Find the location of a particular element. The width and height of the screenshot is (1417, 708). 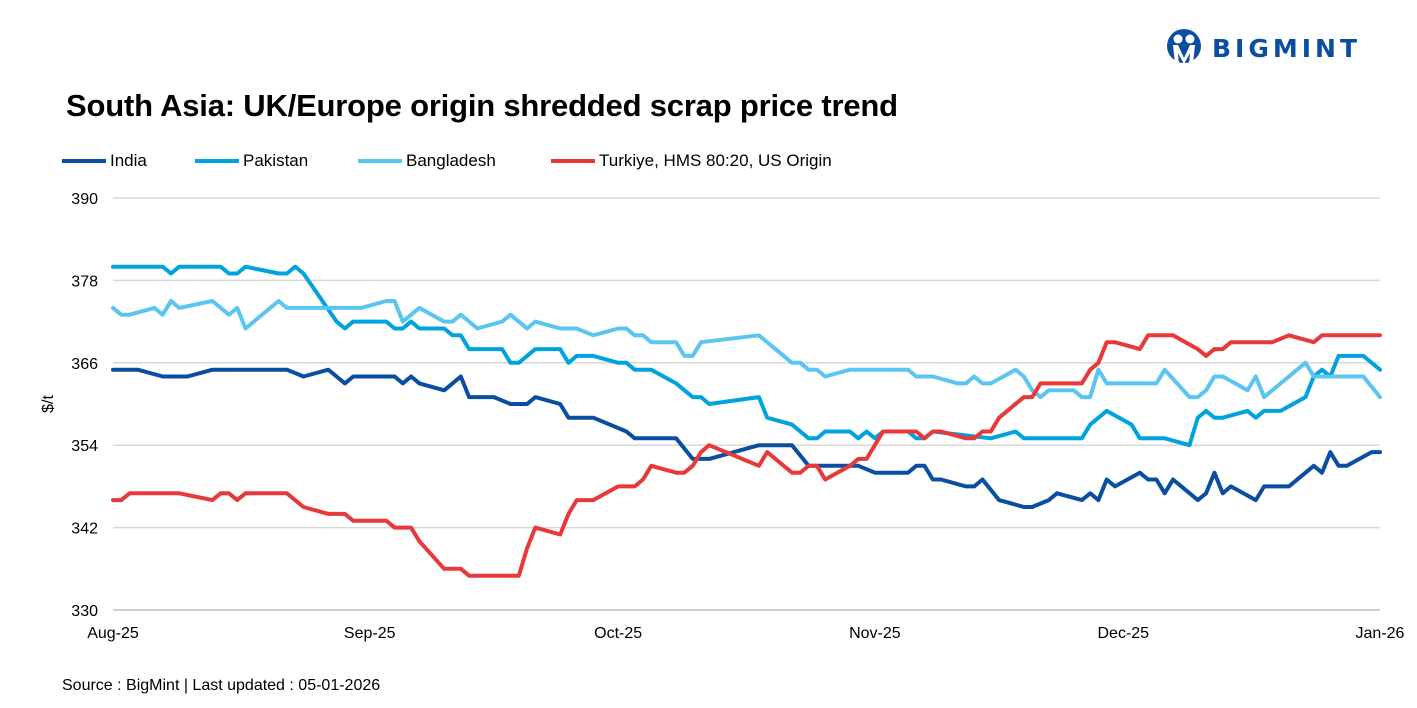

legend-item-turkiye: Turkiye, HMS 80:20, US Origin is located at coordinates (691, 161).